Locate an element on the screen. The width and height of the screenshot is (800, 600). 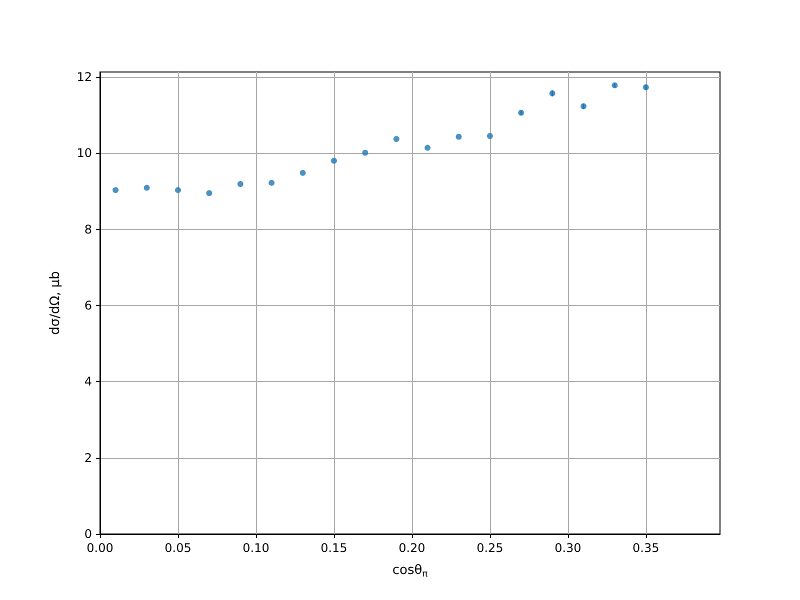
x-tick-label: 0.10 is located at coordinates (256, 548).